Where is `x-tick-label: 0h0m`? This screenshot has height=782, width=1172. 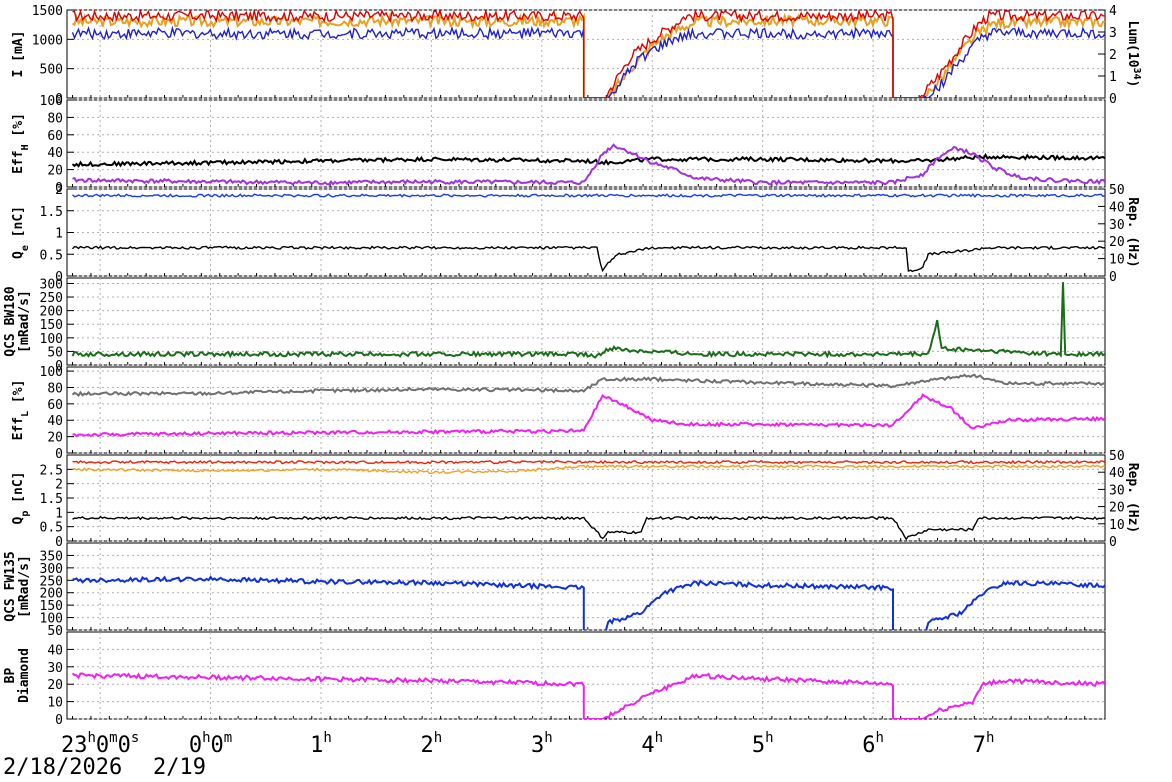
x-tick-label: 0h0m is located at coordinates (210, 744).